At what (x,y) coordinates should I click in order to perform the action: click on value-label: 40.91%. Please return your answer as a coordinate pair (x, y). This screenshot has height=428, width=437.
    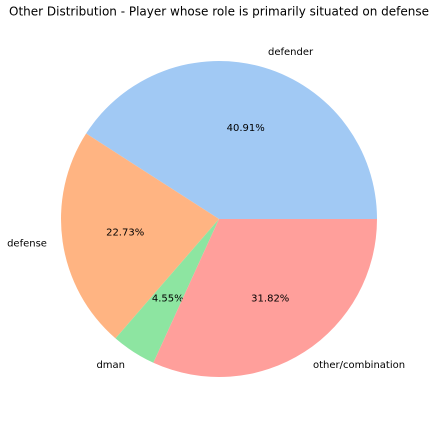
    Looking at the image, I should click on (246, 128).